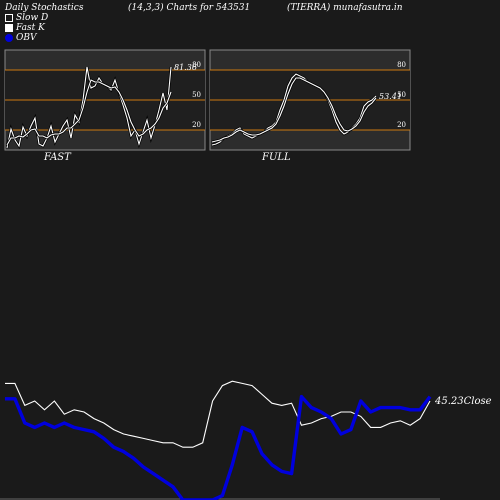  What do you see at coordinates (390, 96) in the screenshot?
I see `last-value-label: 53.41` at bounding box center [390, 96].